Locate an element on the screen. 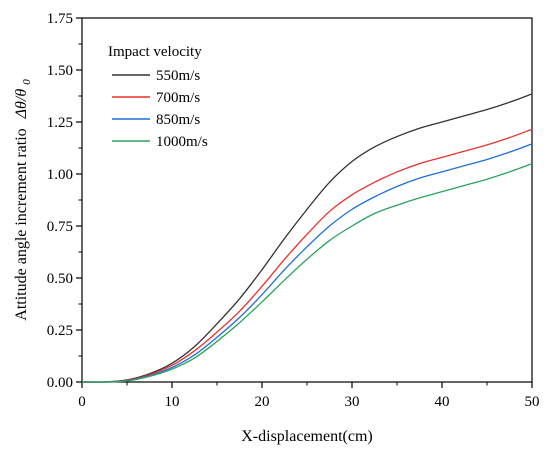 The width and height of the screenshot is (550, 452). legend-label: 850m/s is located at coordinates (178, 120).